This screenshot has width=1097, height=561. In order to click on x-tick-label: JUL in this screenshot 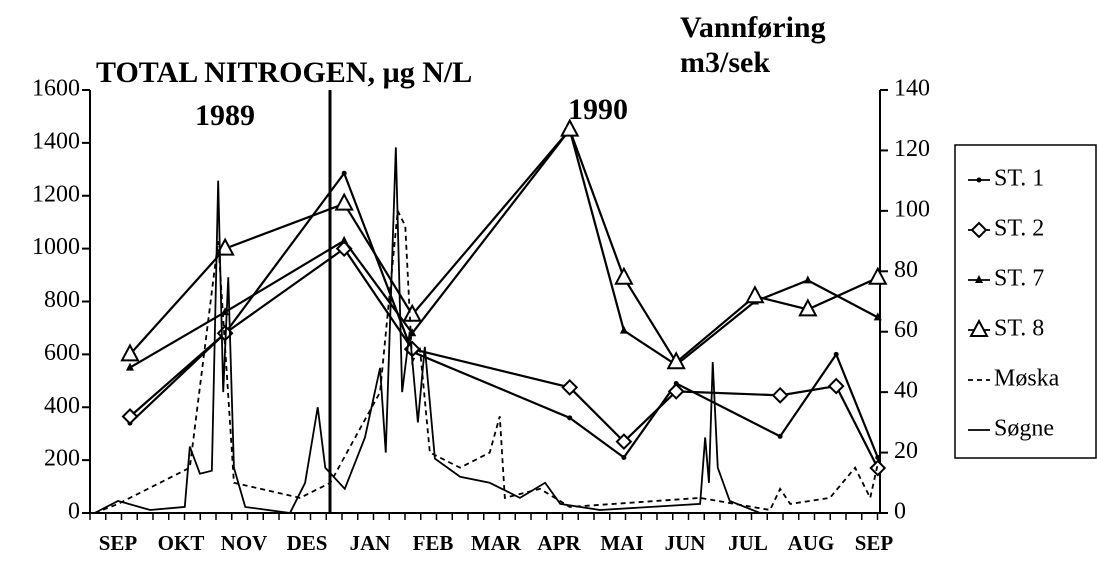, I will do `click(748, 543)`.